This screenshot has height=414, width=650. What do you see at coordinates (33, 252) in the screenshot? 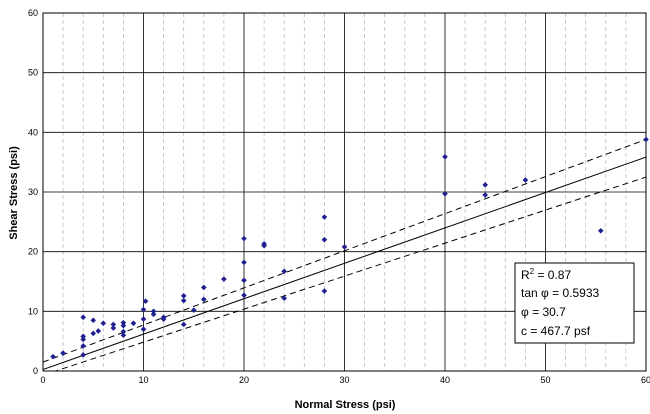
I see `y-tick-label: 20` at bounding box center [33, 252].